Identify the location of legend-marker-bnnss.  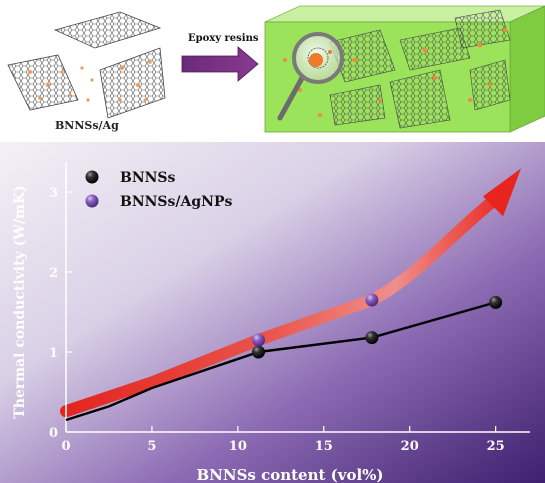
(92, 177).